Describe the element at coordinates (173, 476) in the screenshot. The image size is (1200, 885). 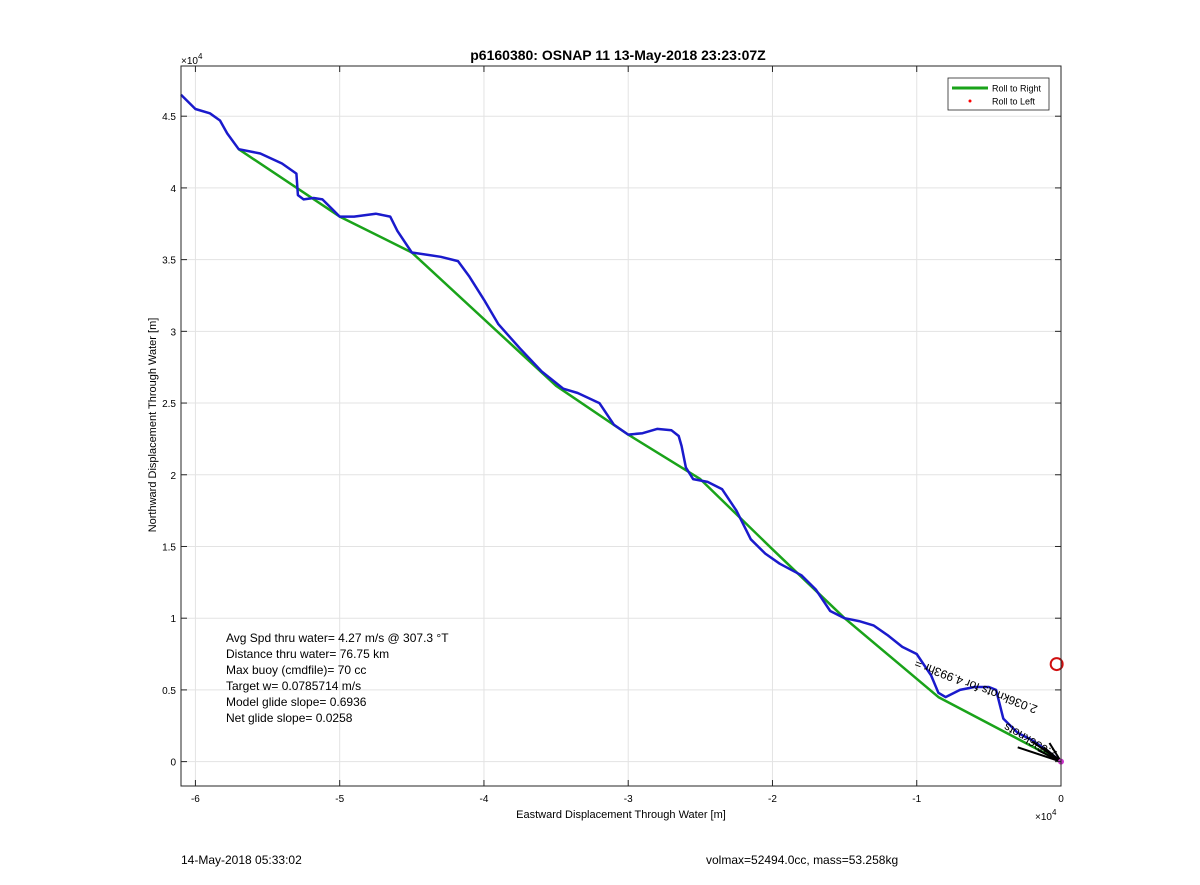
I see `y-tick-label: 2` at that location.